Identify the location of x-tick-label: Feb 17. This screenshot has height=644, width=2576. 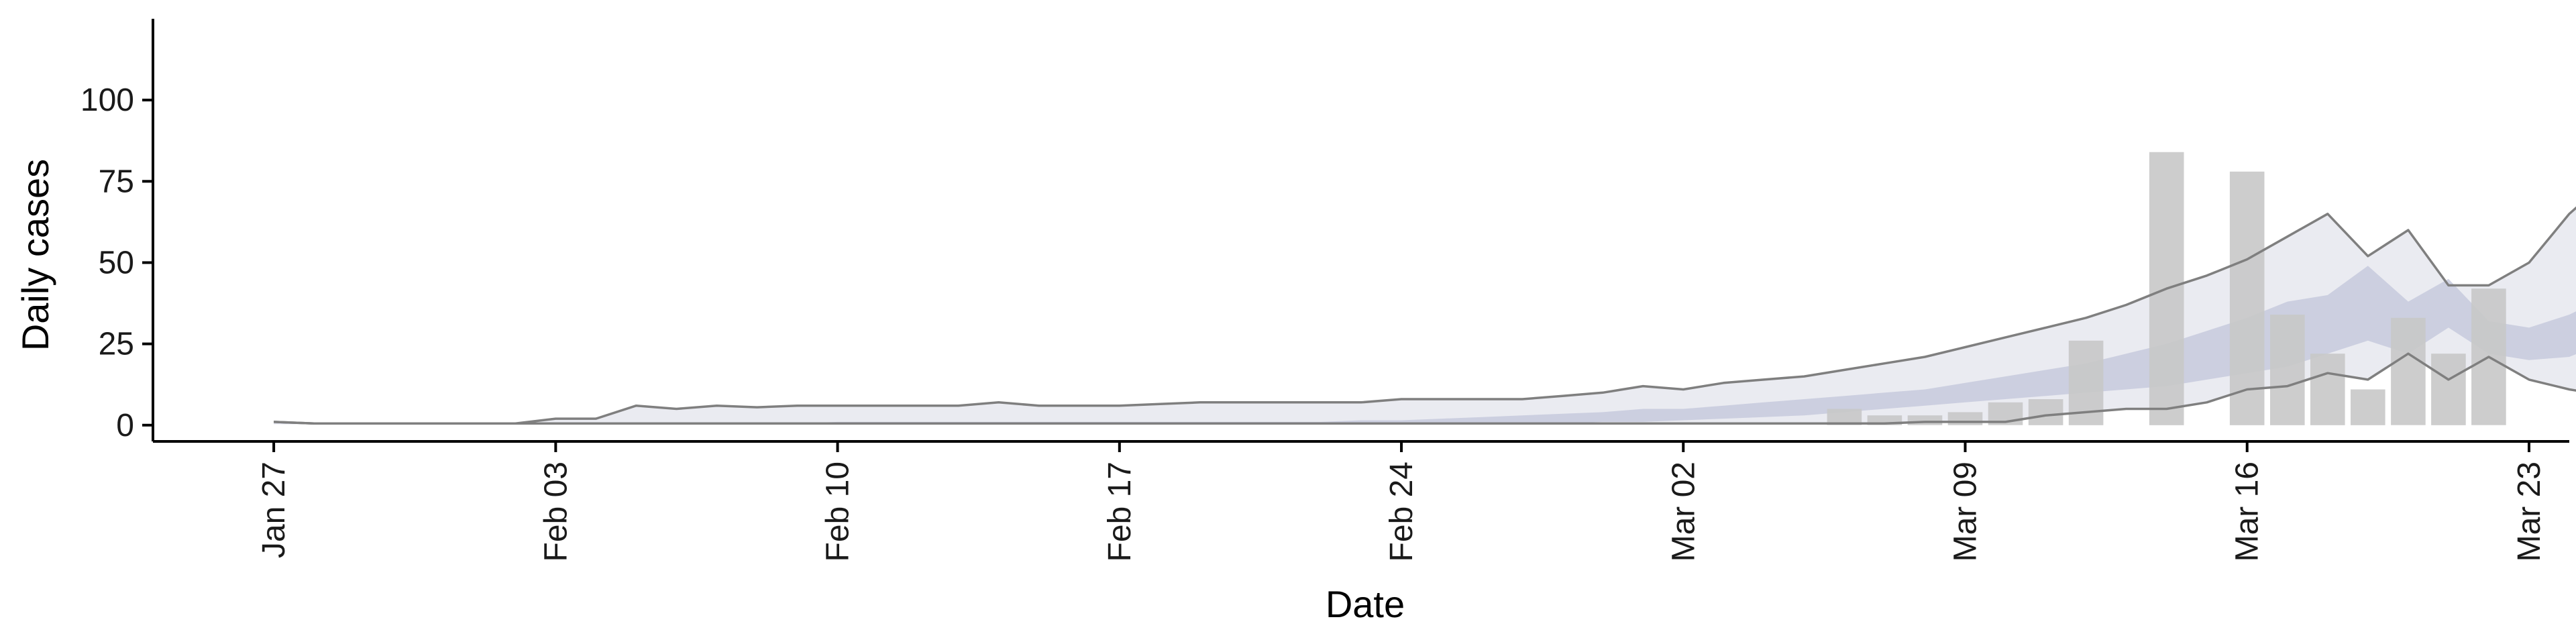
(1120, 511).